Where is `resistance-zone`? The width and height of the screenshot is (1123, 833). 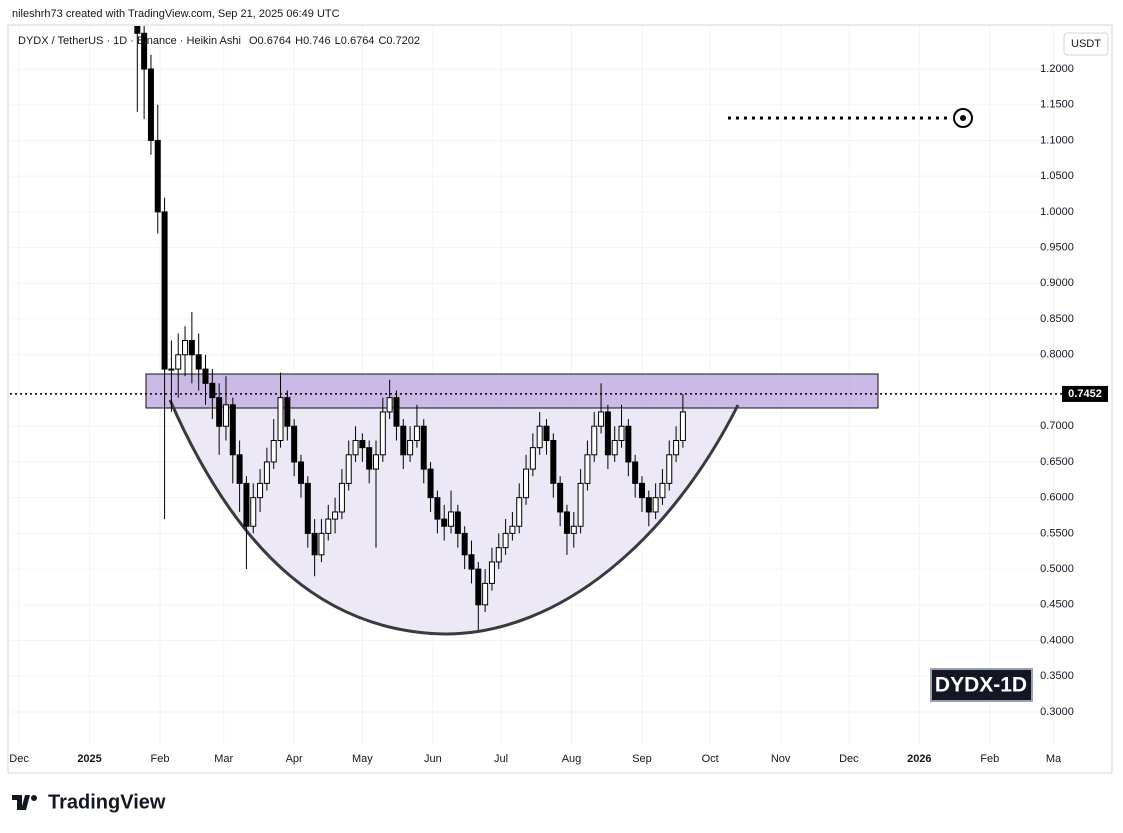 resistance-zone is located at coordinates (512, 391).